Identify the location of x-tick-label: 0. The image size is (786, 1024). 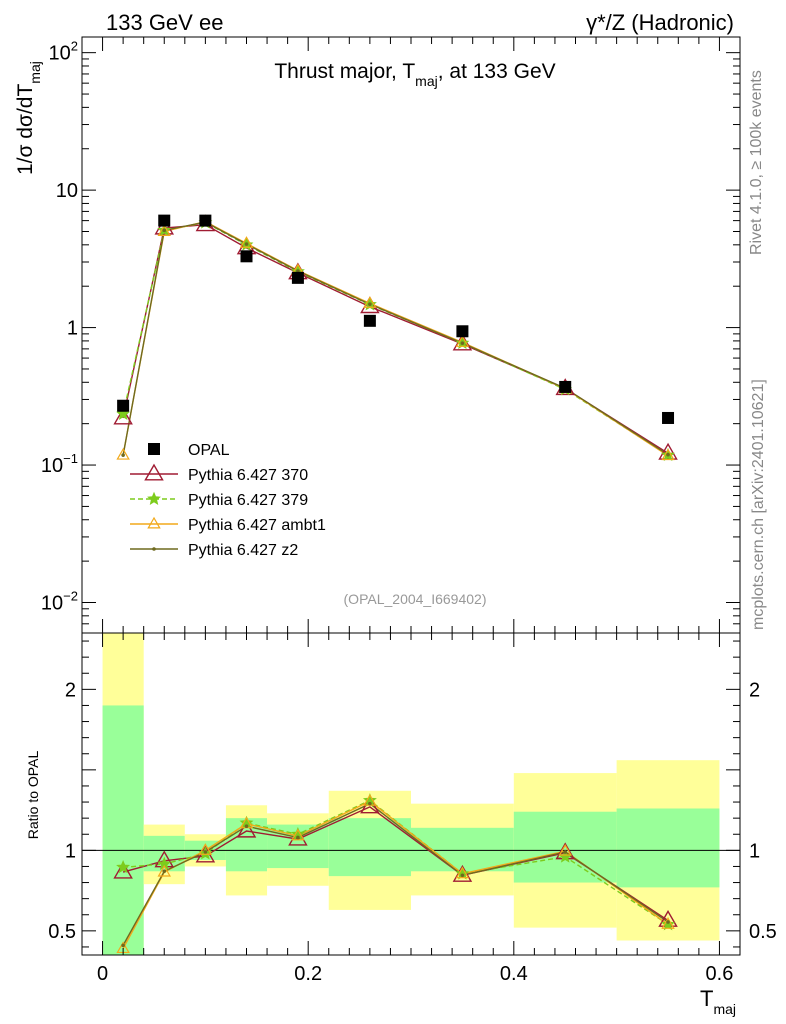
(102, 974).